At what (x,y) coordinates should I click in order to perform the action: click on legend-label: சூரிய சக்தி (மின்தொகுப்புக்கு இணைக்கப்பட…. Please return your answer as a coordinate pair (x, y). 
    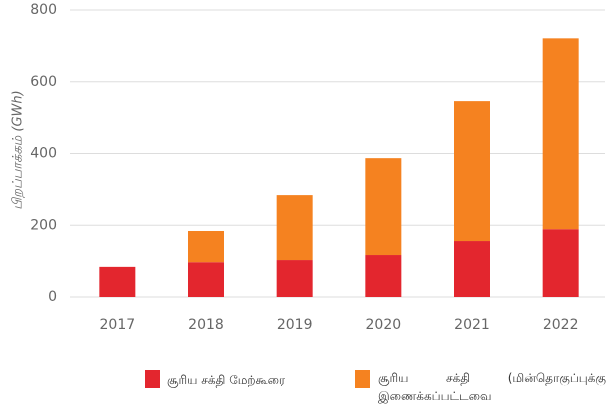
    Looking at the image, I should click on (492, 387).